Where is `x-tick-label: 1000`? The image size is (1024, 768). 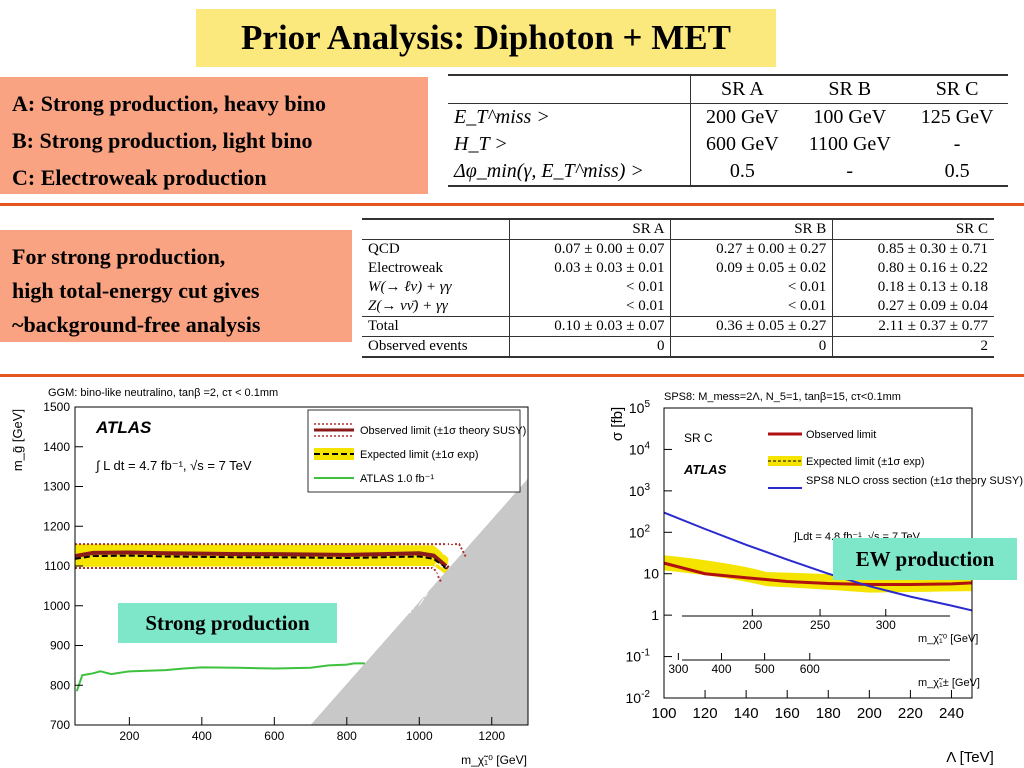 x-tick-label: 1000 is located at coordinates (419, 736).